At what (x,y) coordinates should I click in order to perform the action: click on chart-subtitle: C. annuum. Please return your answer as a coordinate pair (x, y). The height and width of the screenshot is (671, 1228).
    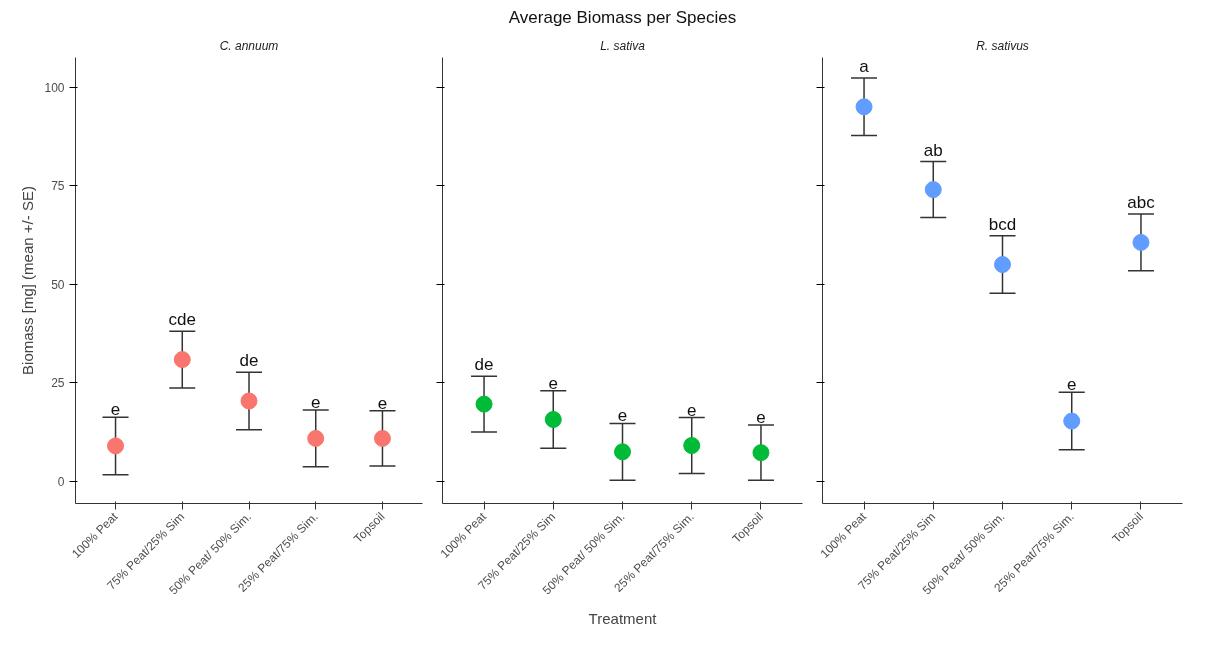
    Looking at the image, I should click on (249, 45).